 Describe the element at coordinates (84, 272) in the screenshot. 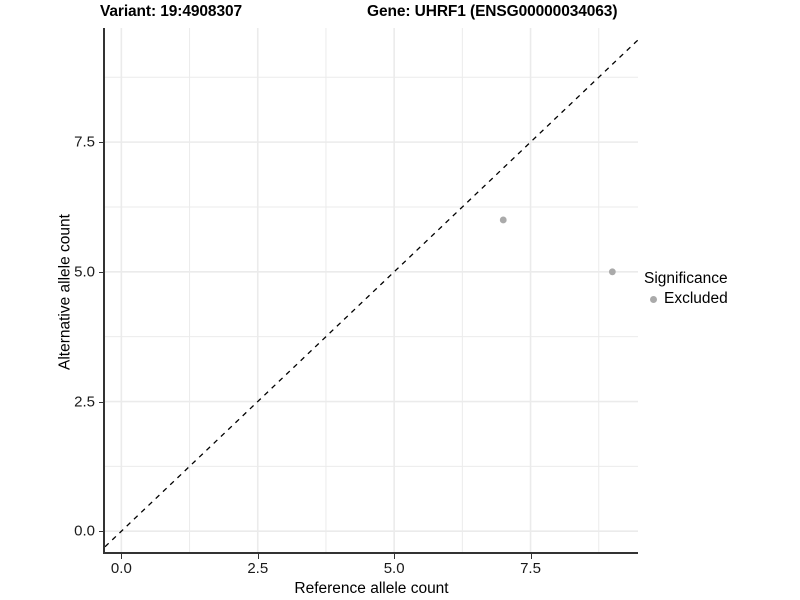

I see `y-tick-label: 5.0` at that location.